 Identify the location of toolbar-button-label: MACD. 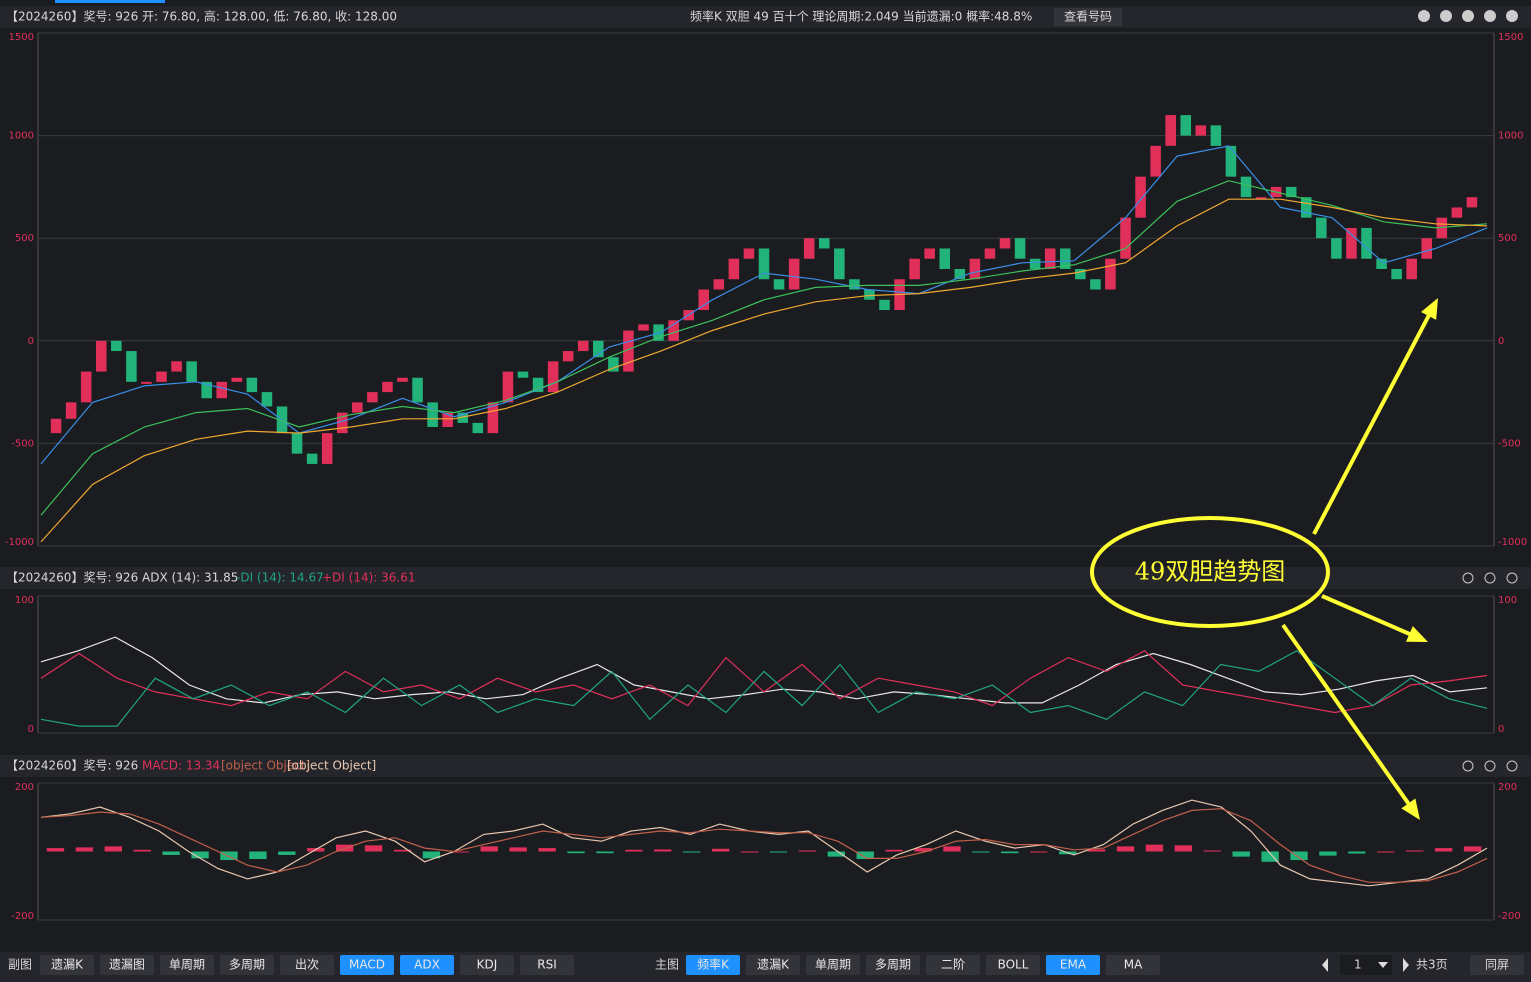
(367, 965).